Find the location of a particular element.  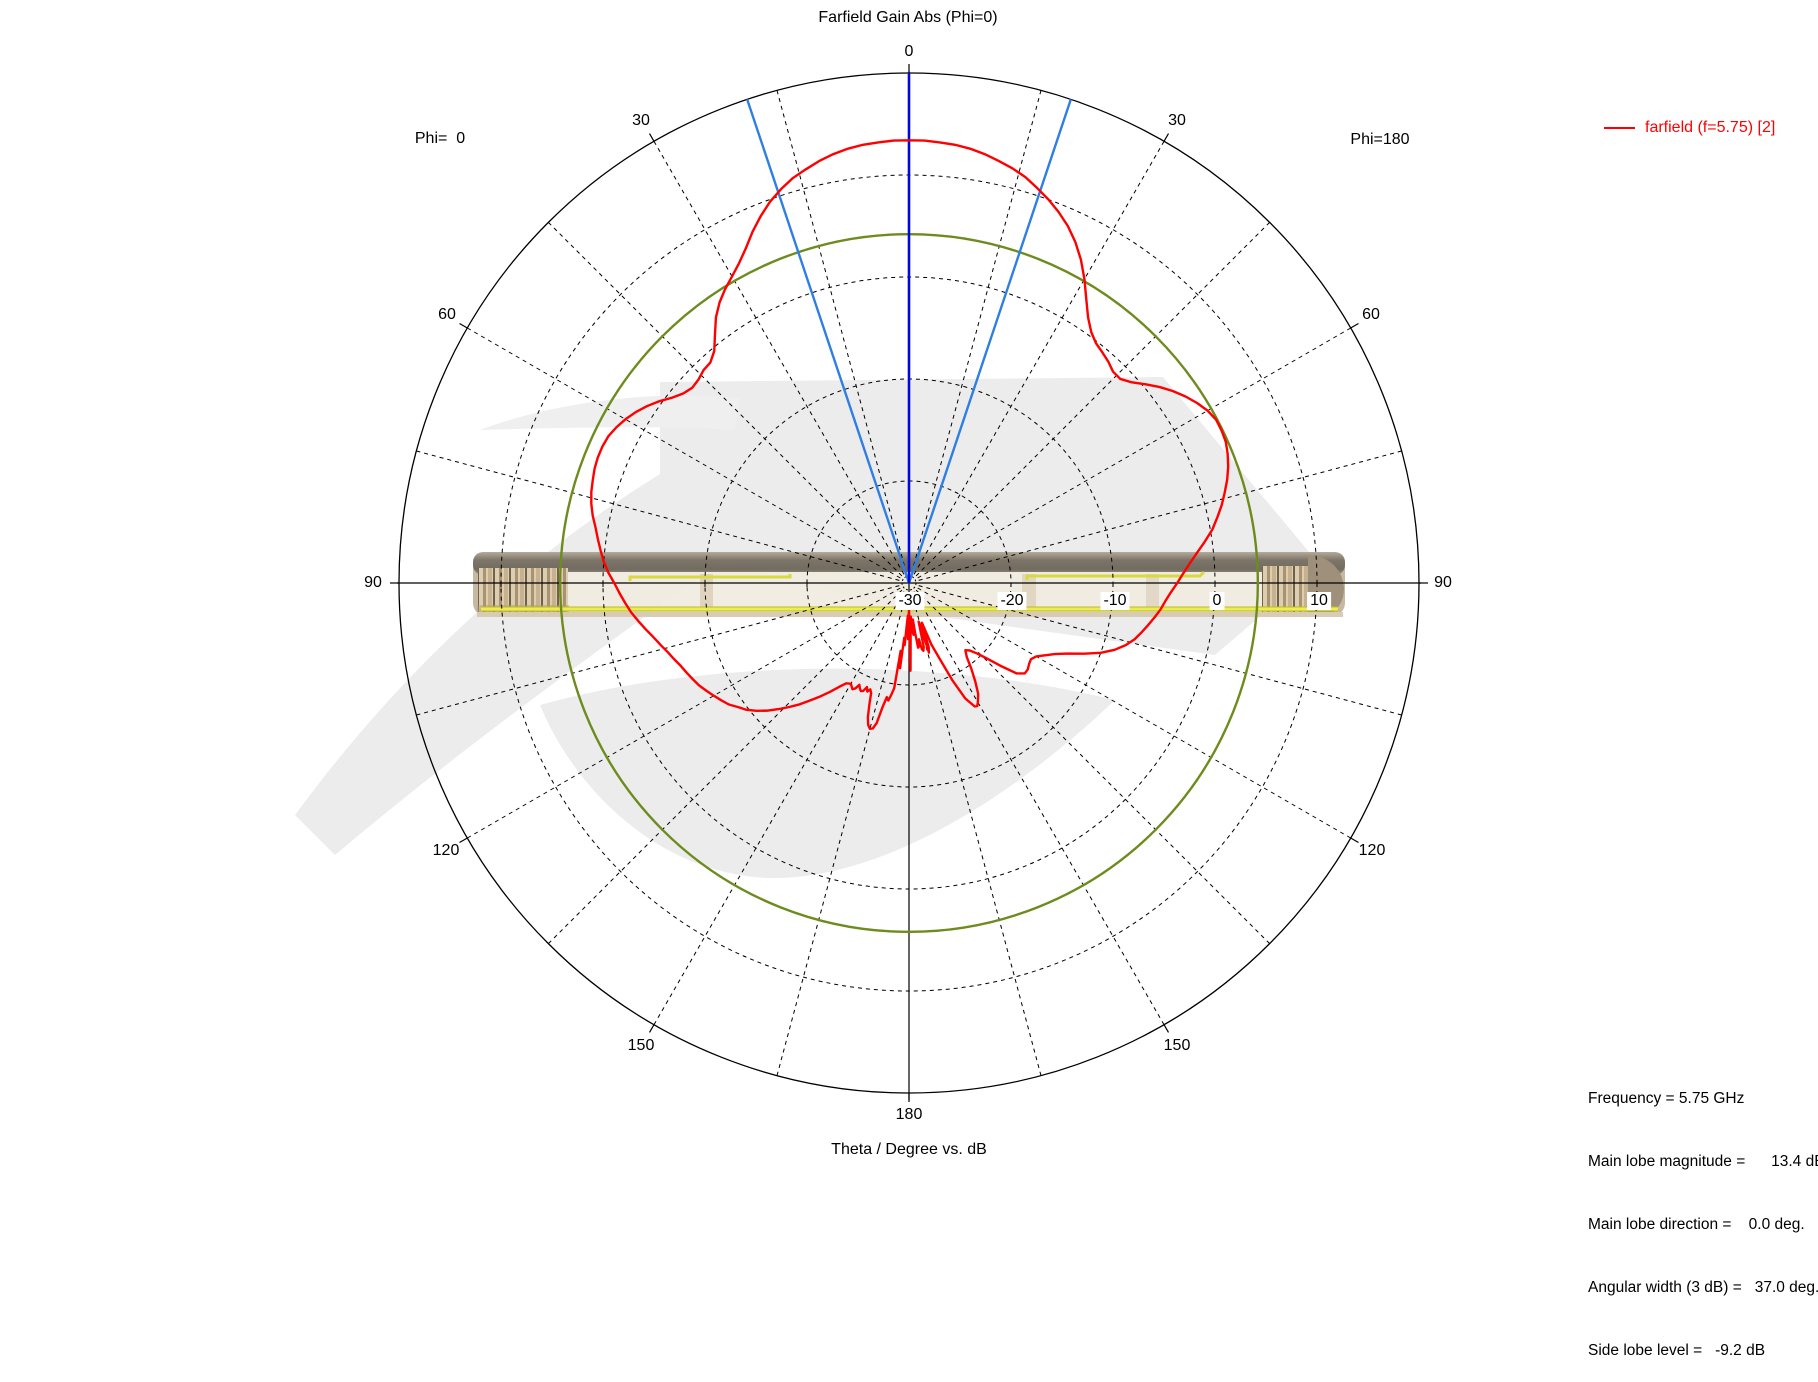

pcb-trace-right is located at coordinates (1115, 575).